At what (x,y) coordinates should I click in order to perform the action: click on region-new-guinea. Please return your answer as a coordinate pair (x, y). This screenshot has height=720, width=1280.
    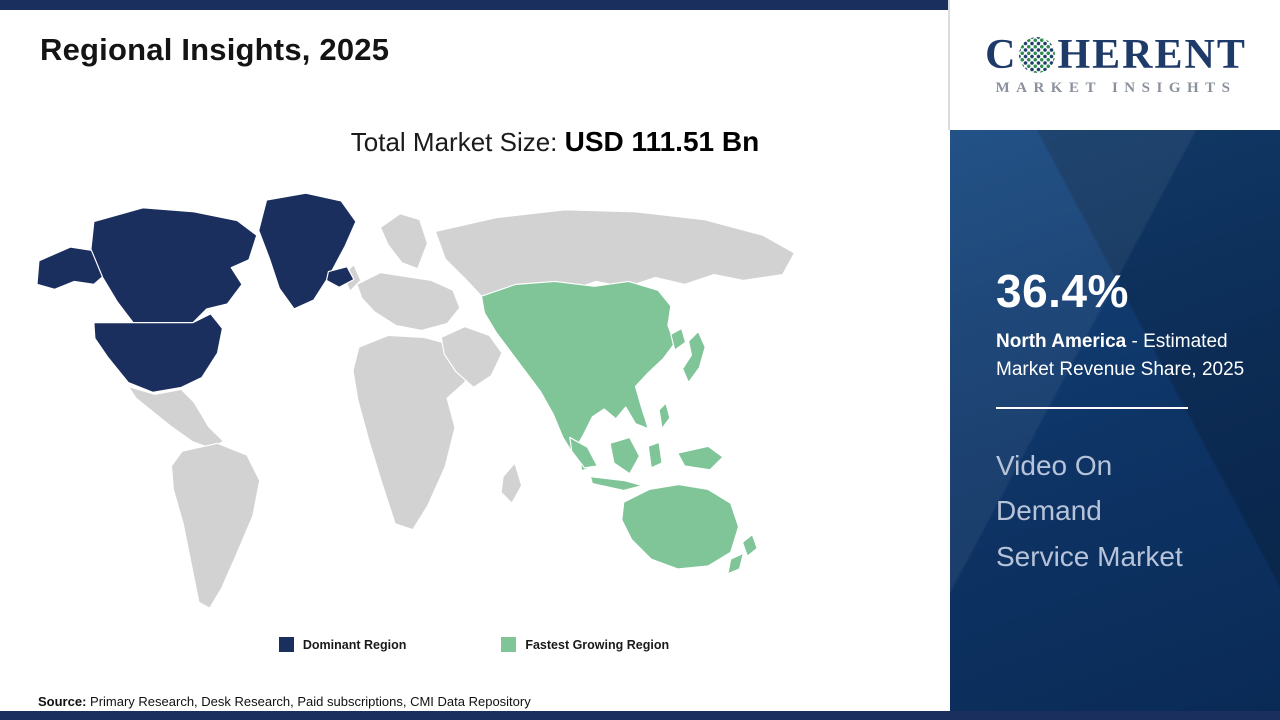
    Looking at the image, I should click on (700, 458).